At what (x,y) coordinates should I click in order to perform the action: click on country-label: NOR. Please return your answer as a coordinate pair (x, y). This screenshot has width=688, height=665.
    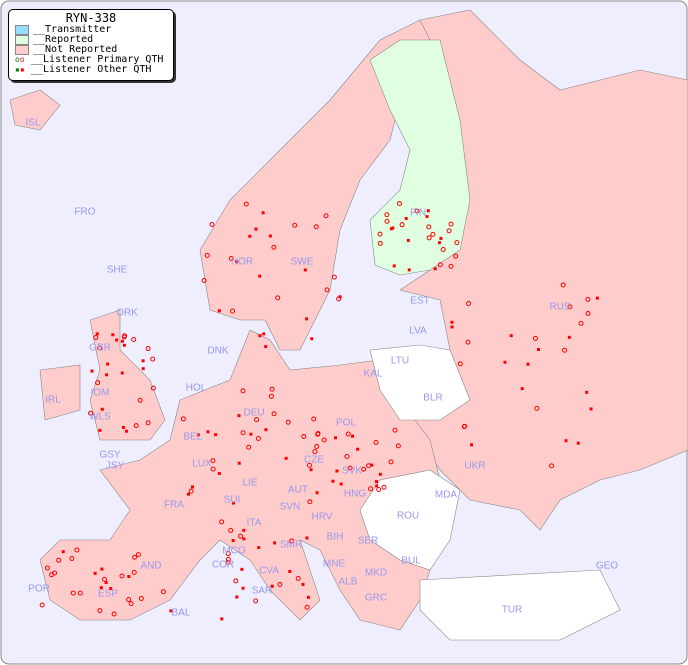
    Looking at the image, I should click on (242, 262).